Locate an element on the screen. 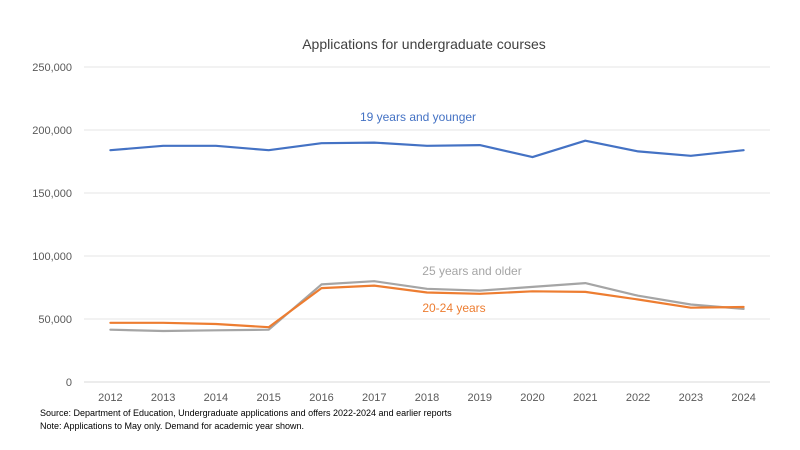 This screenshot has height=450, width=800. x-tick-label: 2019 is located at coordinates (480, 398).